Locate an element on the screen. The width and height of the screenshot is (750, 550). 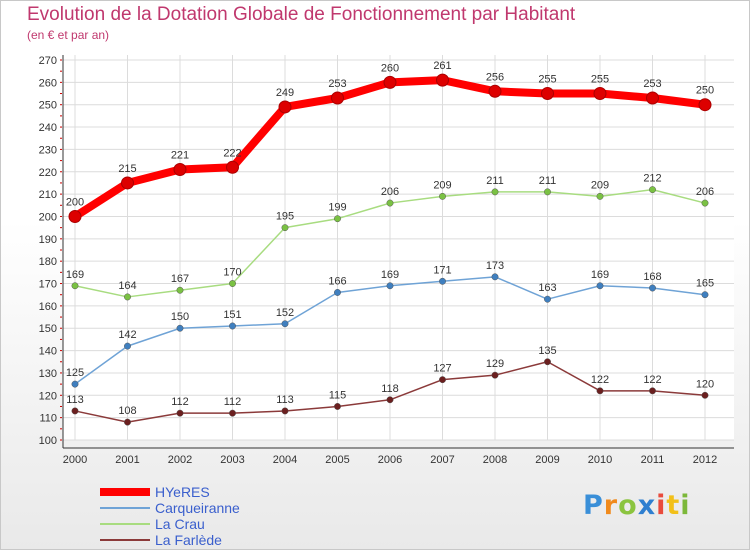
y-tick-label-100: 100 is located at coordinates (48, 441).